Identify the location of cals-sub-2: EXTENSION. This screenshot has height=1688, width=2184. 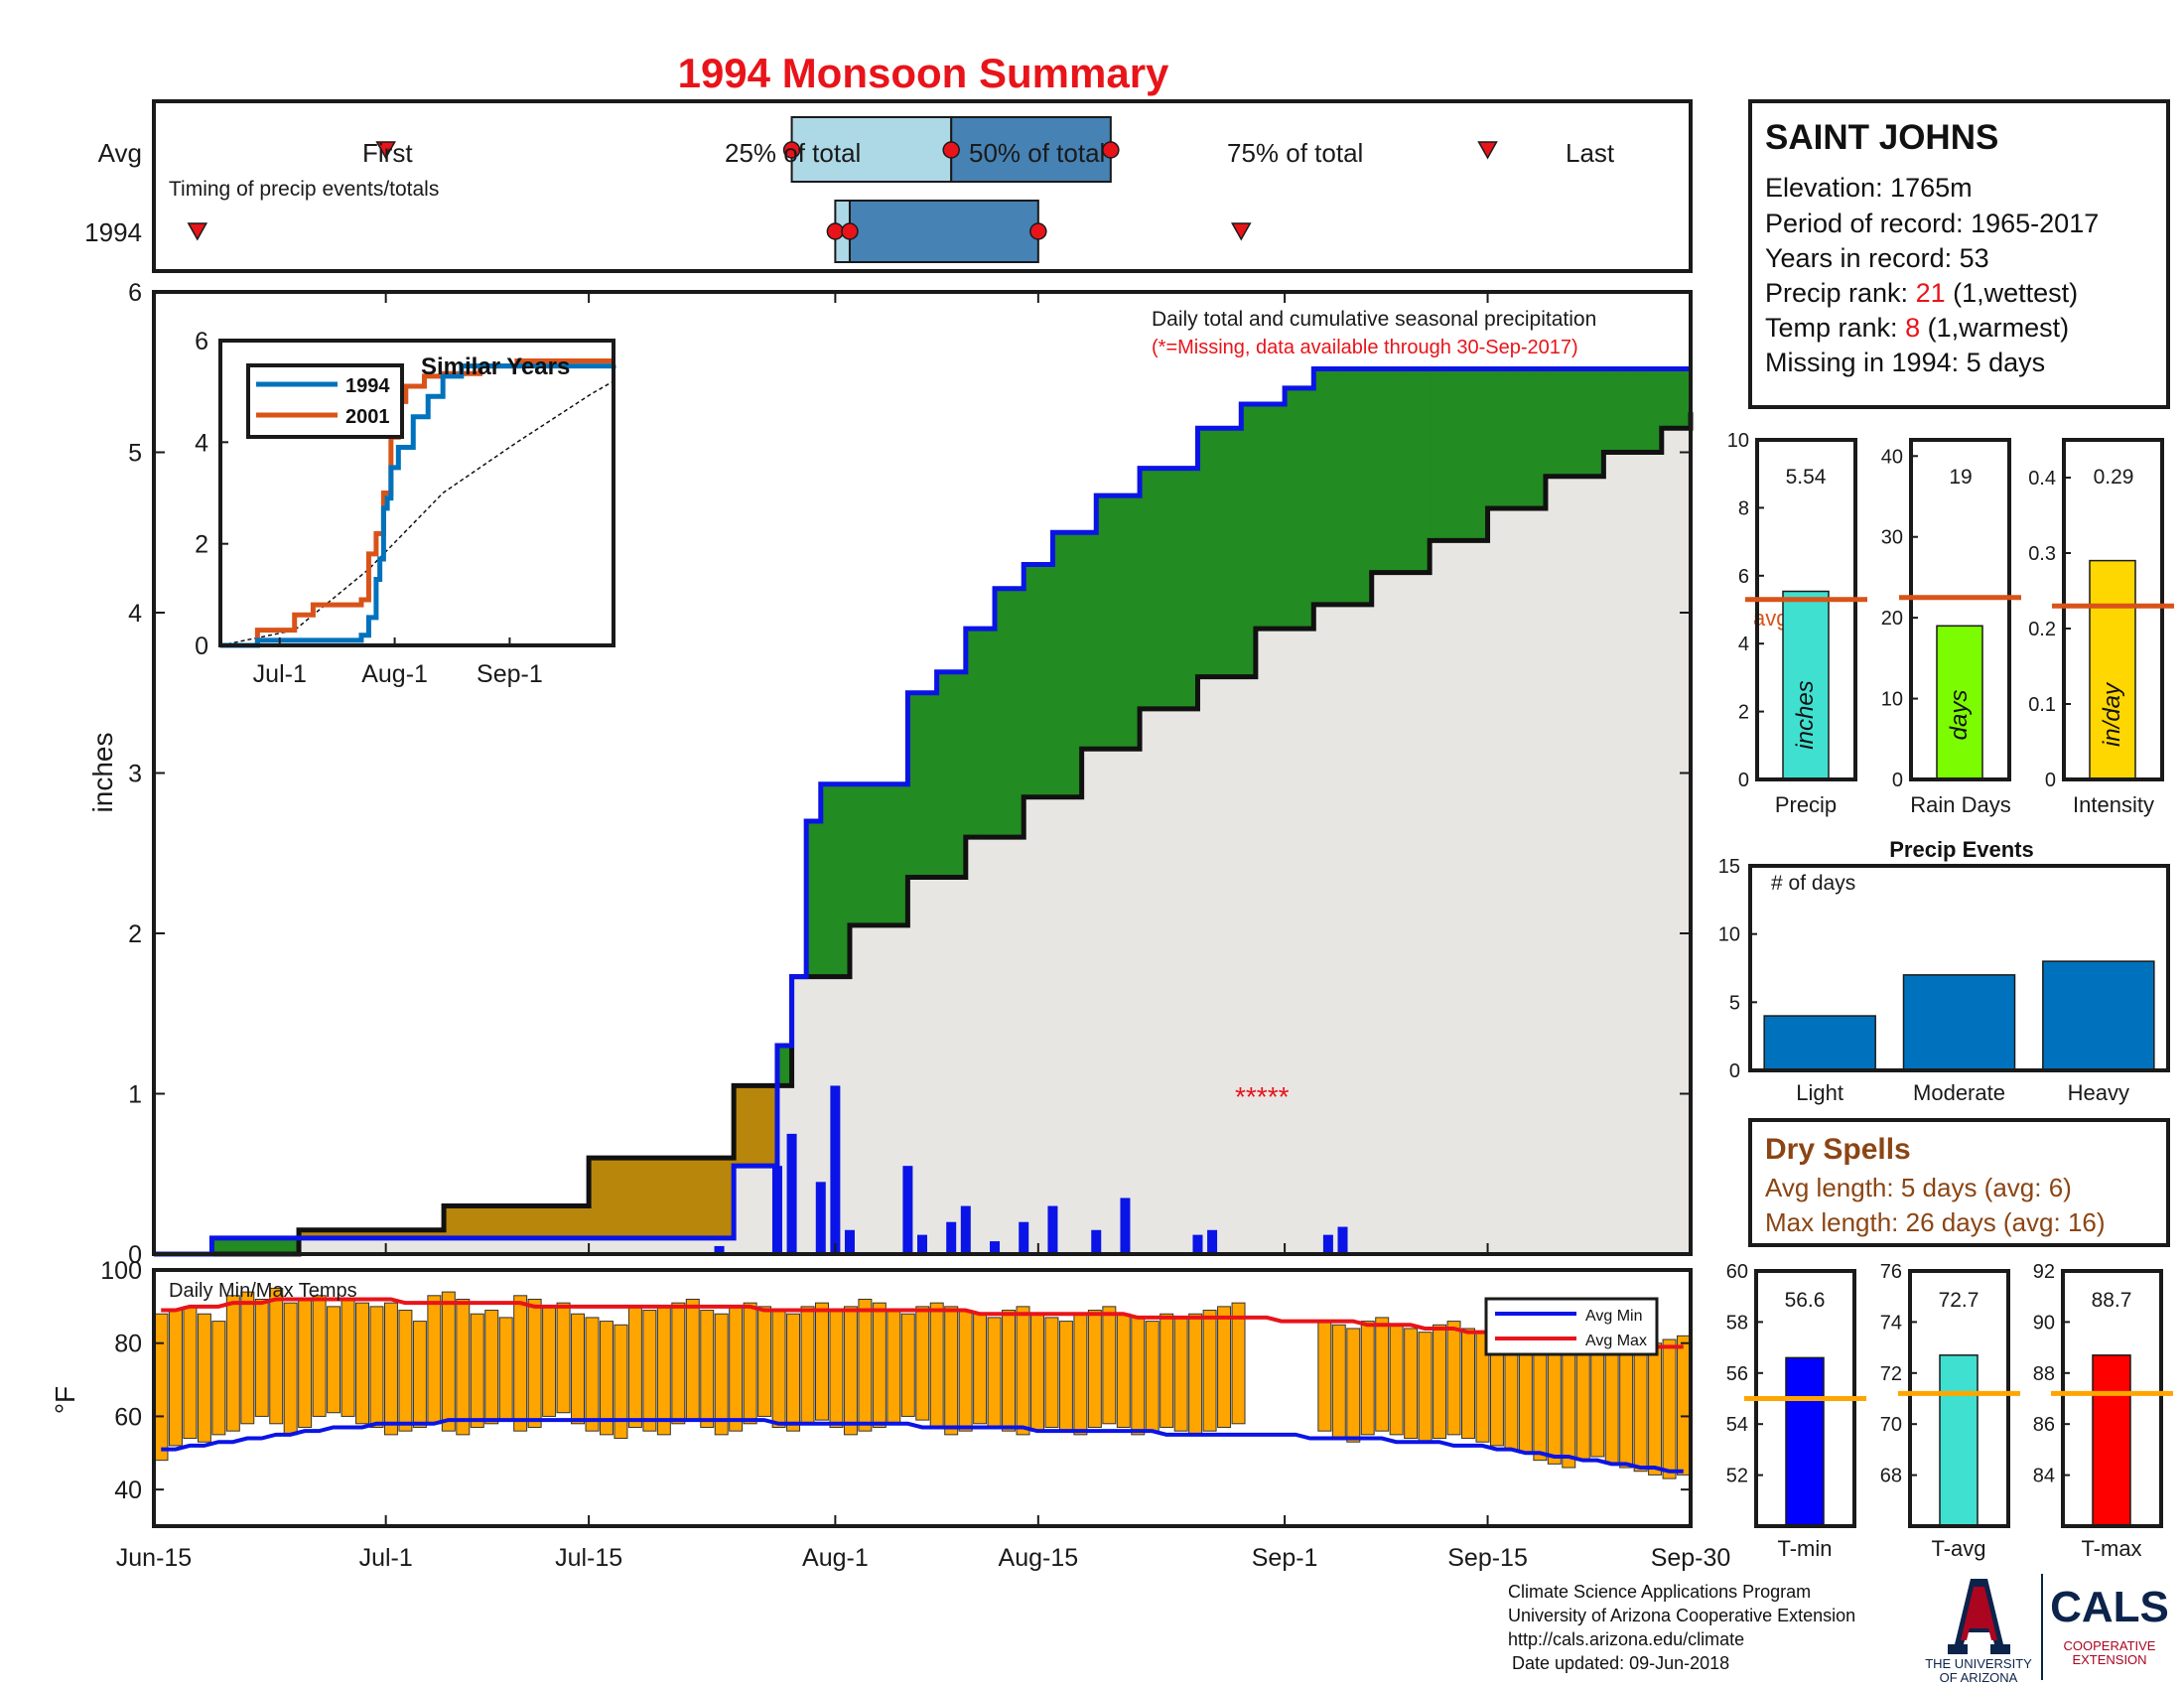
(2109, 1659).